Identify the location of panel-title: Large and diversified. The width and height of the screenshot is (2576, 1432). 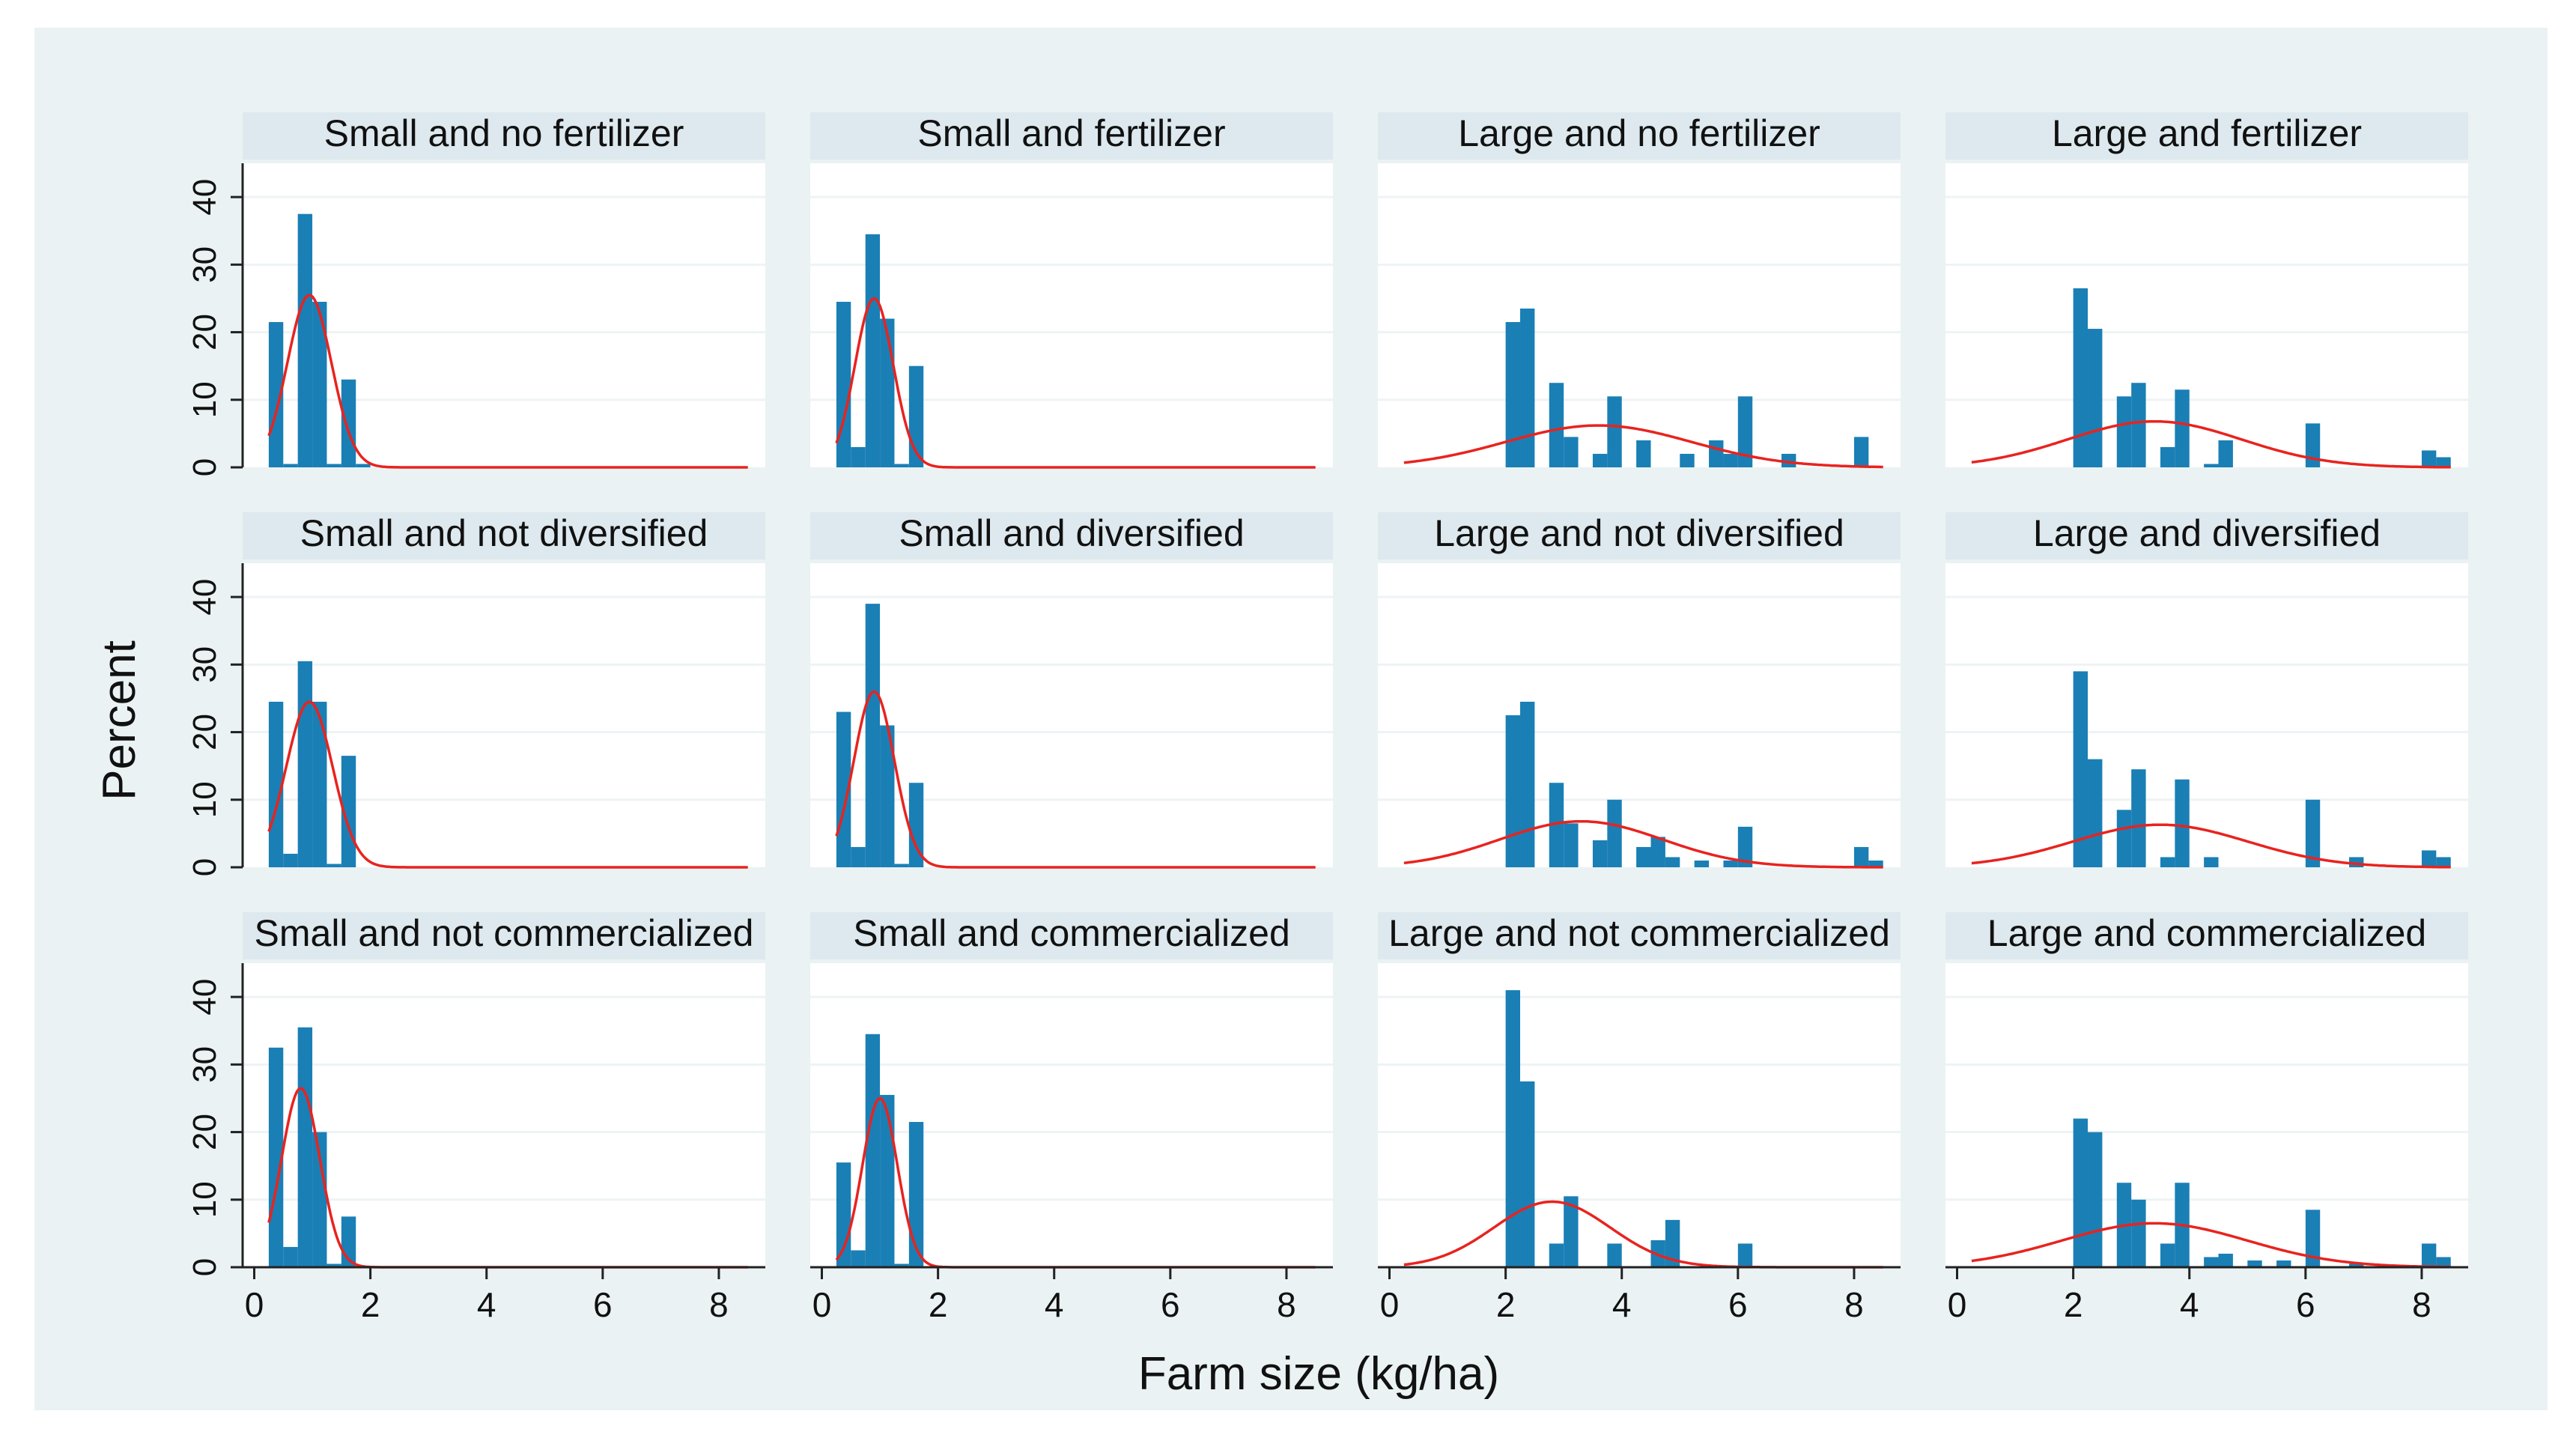
(2207, 533).